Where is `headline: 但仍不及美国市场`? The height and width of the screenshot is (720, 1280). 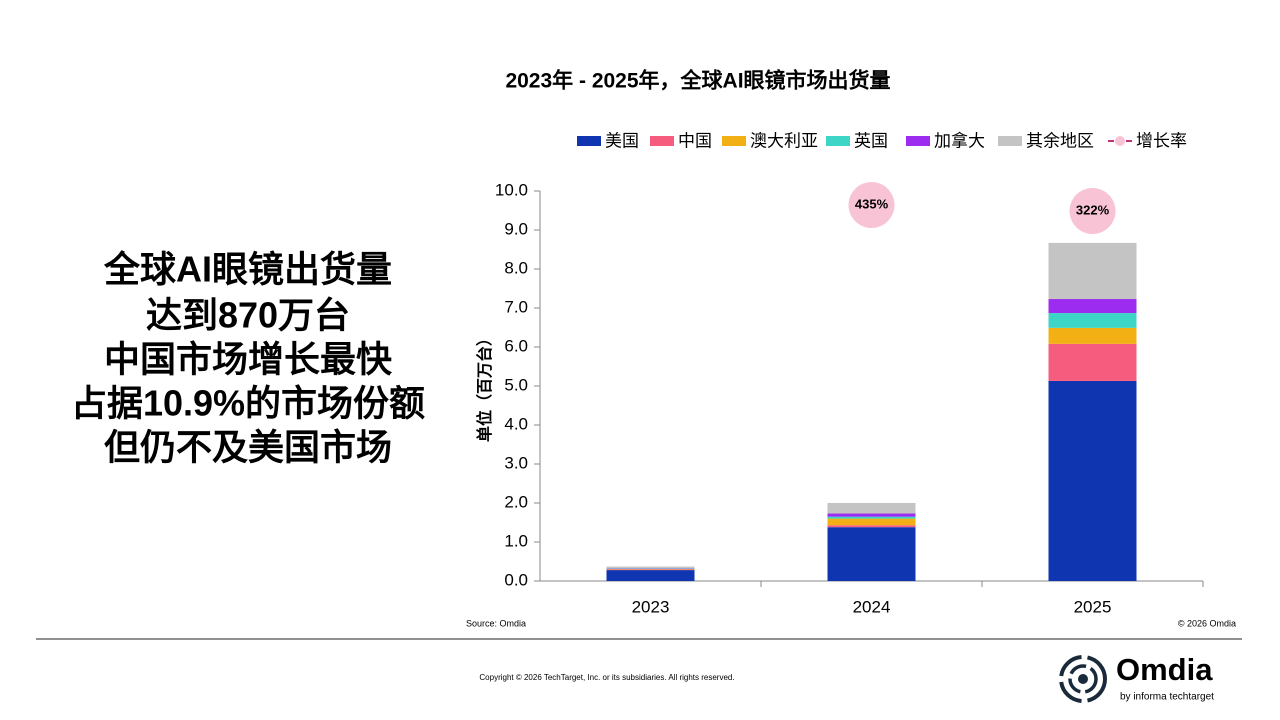
headline: 但仍不及美国市场 is located at coordinates (248, 447).